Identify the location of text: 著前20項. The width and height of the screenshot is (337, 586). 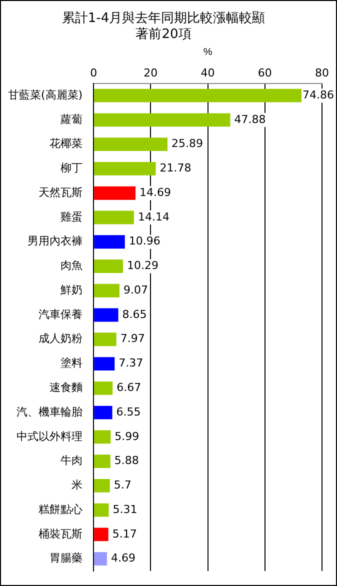
(164, 34).